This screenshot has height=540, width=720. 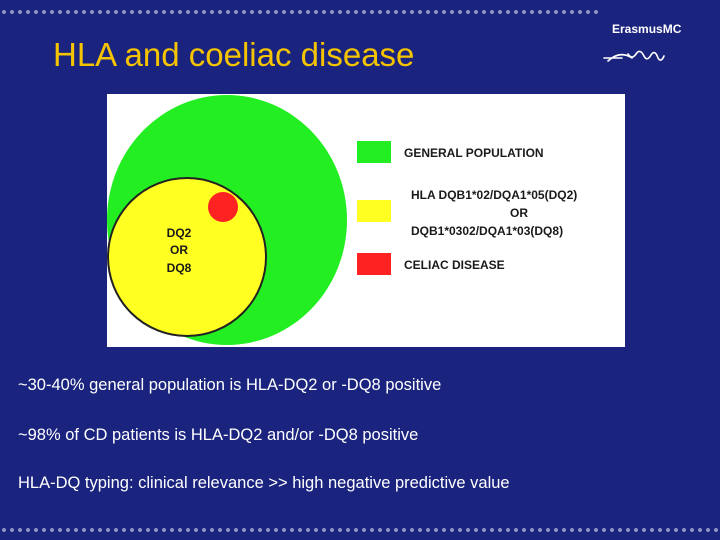 I want to click on top-dot-border, so click(x=300, y=12).